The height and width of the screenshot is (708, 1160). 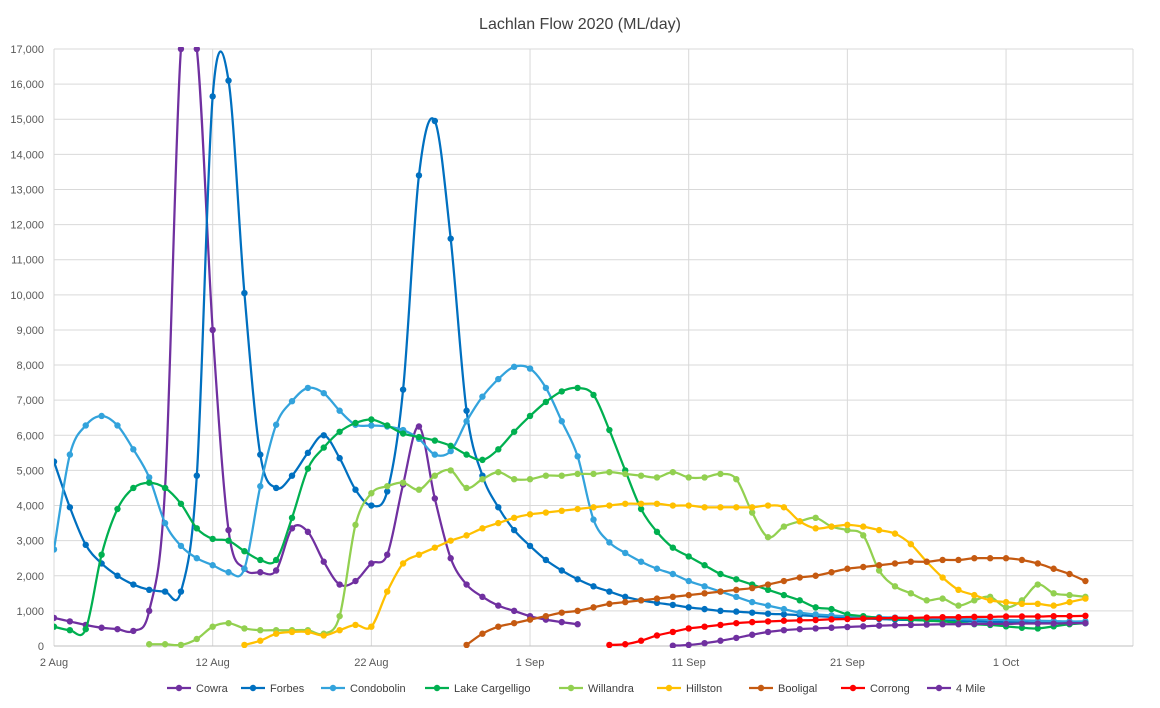 What do you see at coordinates (611, 689) in the screenshot?
I see `legend-label: Willandra` at bounding box center [611, 689].